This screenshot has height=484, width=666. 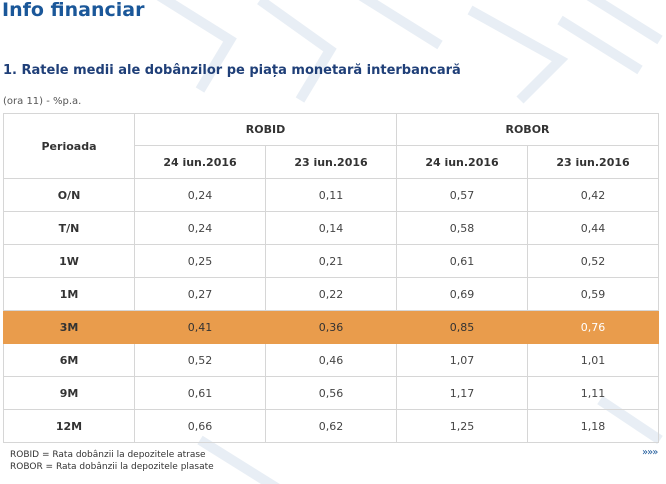 What do you see at coordinates (593, 327) in the screenshot?
I see `rate-cell: 0,76` at bounding box center [593, 327].